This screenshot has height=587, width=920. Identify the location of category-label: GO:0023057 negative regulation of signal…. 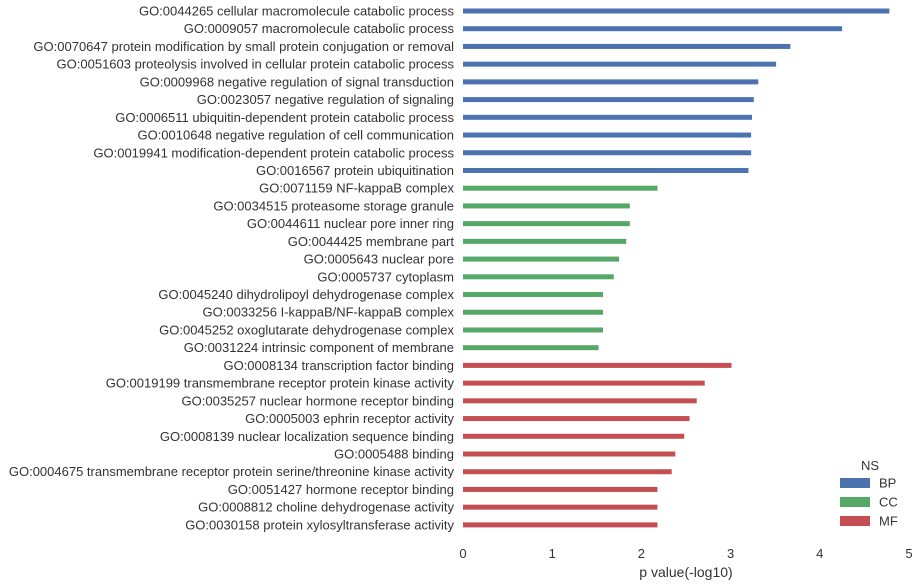
(325, 99).